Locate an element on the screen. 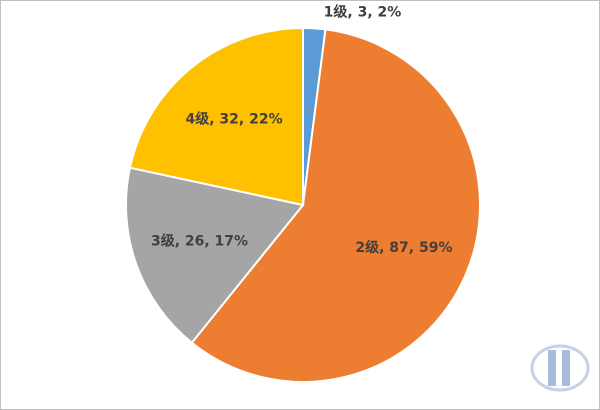 The image size is (600, 410). data-label: 1级, 3, 2% is located at coordinates (363, 11).